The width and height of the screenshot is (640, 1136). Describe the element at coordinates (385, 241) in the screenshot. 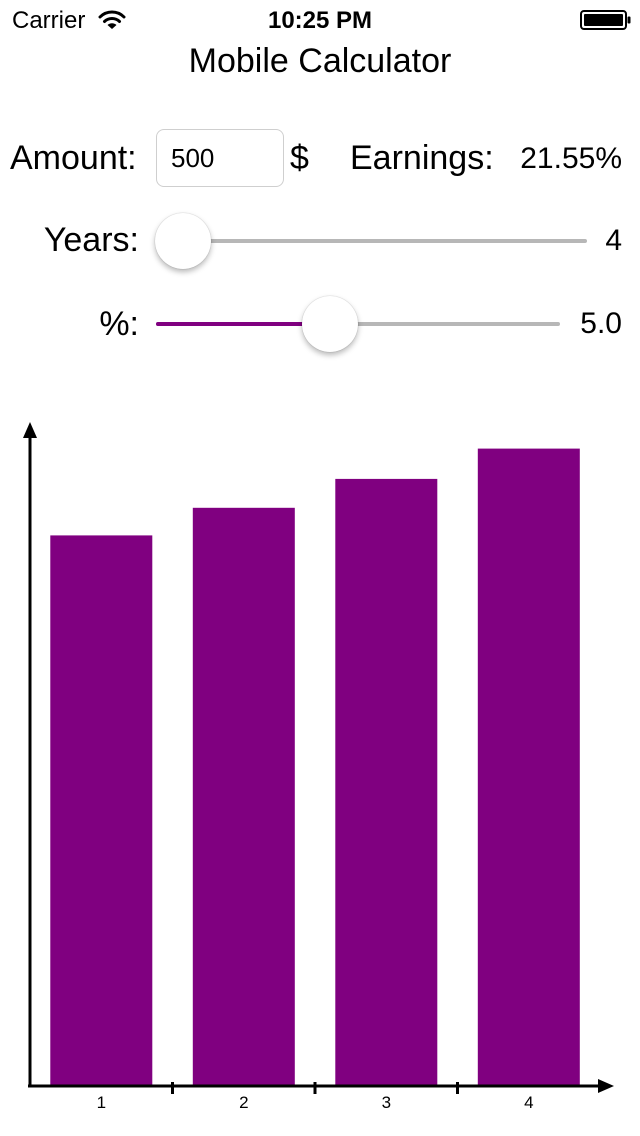

I see `years-slider-track` at that location.